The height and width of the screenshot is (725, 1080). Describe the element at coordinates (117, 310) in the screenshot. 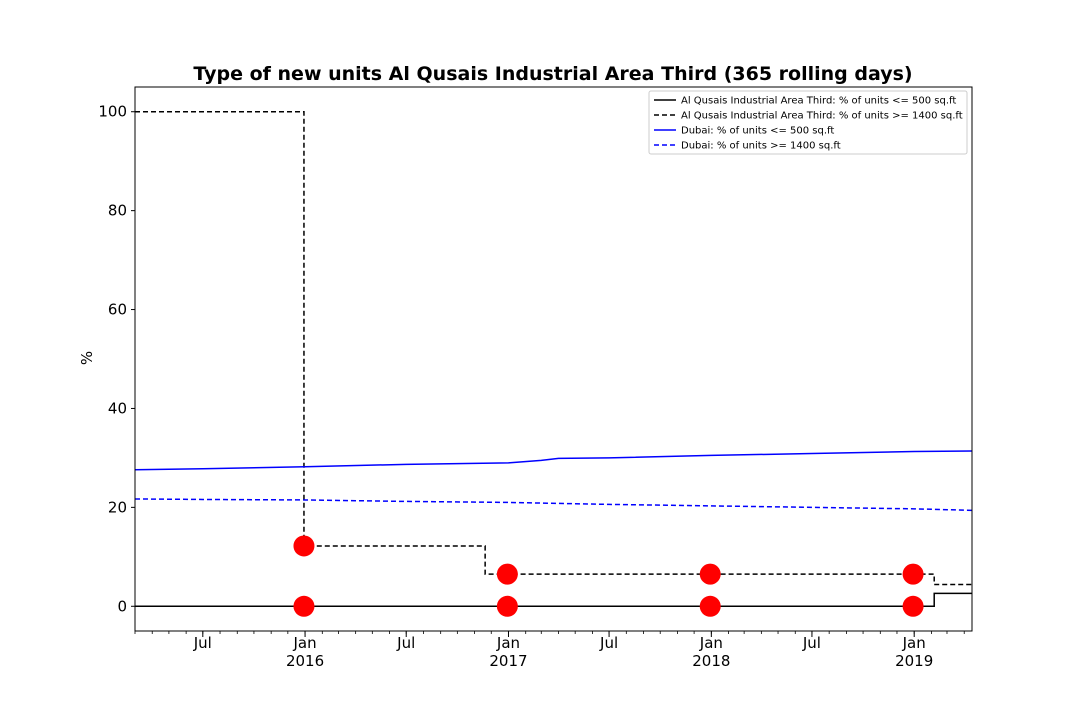

I see `y-tick-label-60: 60` at that location.